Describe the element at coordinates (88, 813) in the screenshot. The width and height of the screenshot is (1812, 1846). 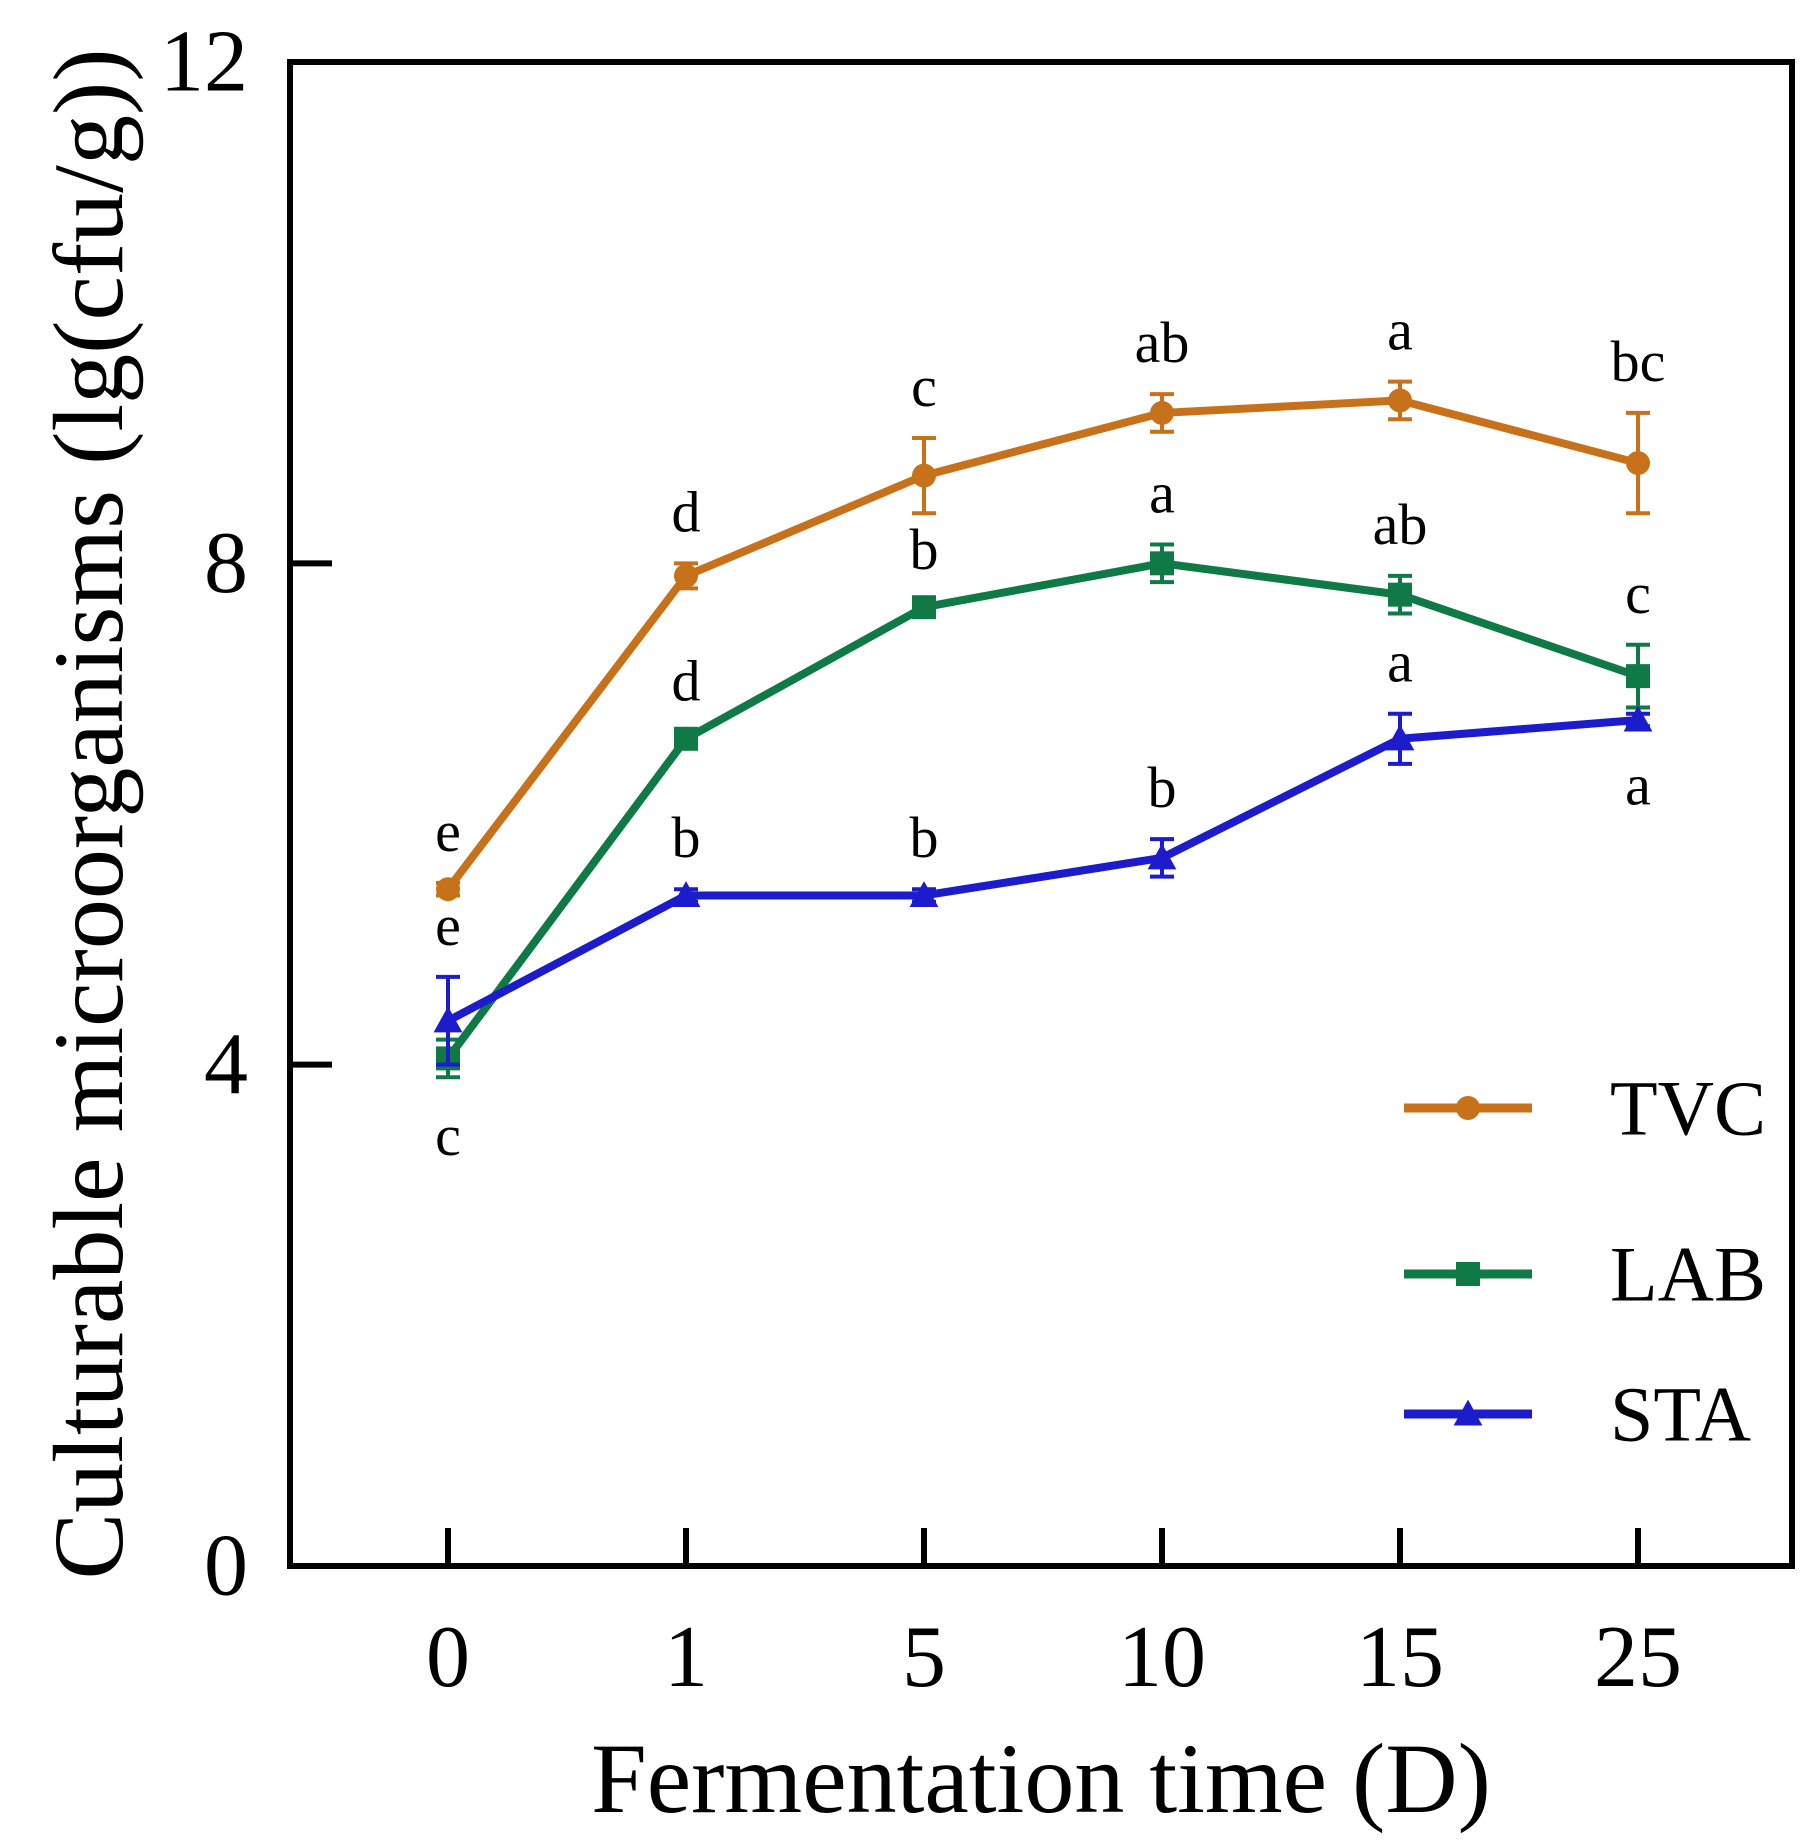
I see `y-axis-title: Culturable microorganisms (lg(cfu/g))` at that location.